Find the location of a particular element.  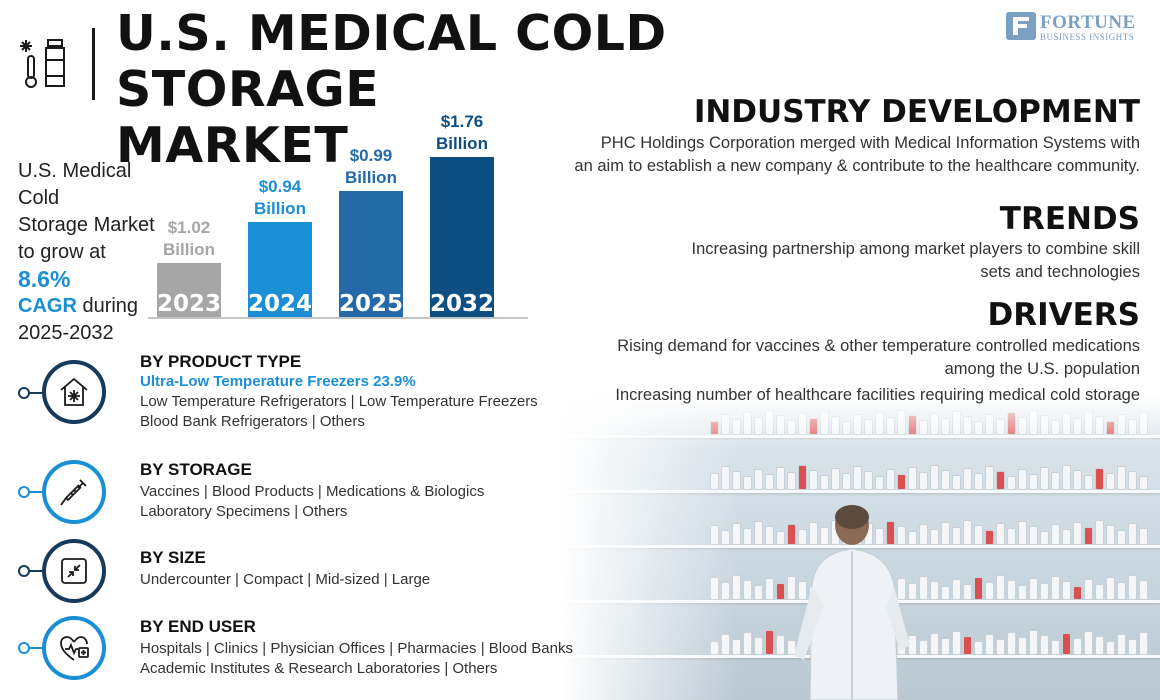

bar-2024 is located at coordinates (280, 269).